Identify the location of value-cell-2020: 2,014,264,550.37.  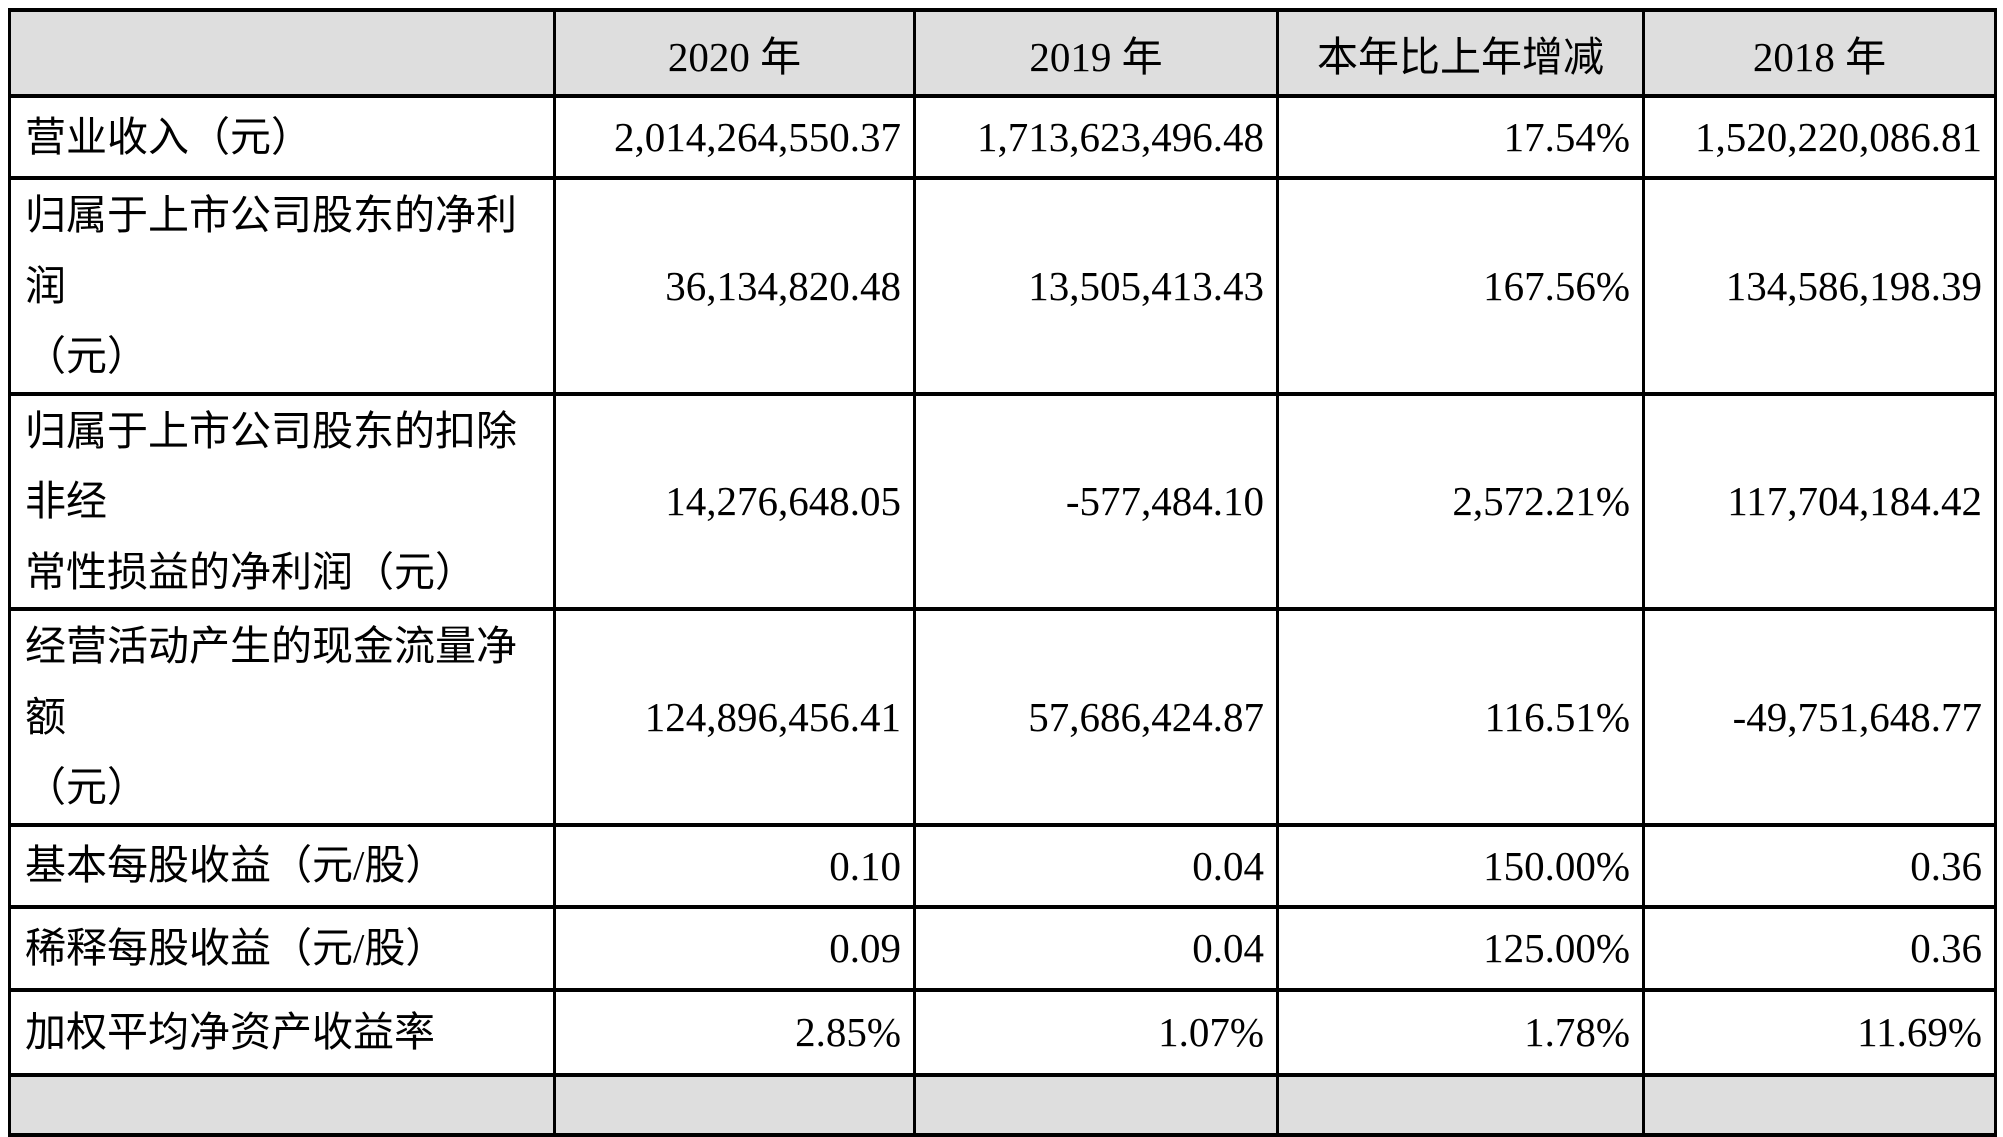
(734, 137).